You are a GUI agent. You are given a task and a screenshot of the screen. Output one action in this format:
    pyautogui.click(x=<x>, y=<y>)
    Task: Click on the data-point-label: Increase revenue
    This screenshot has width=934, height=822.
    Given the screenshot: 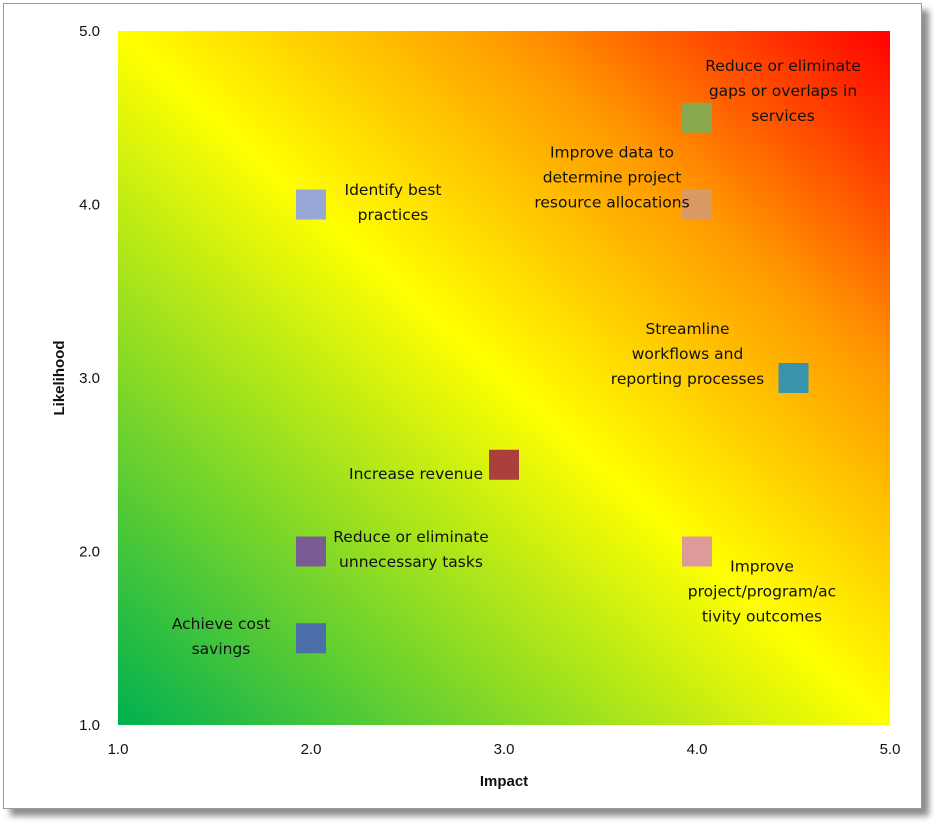 What is the action you would take?
    pyautogui.click(x=416, y=474)
    